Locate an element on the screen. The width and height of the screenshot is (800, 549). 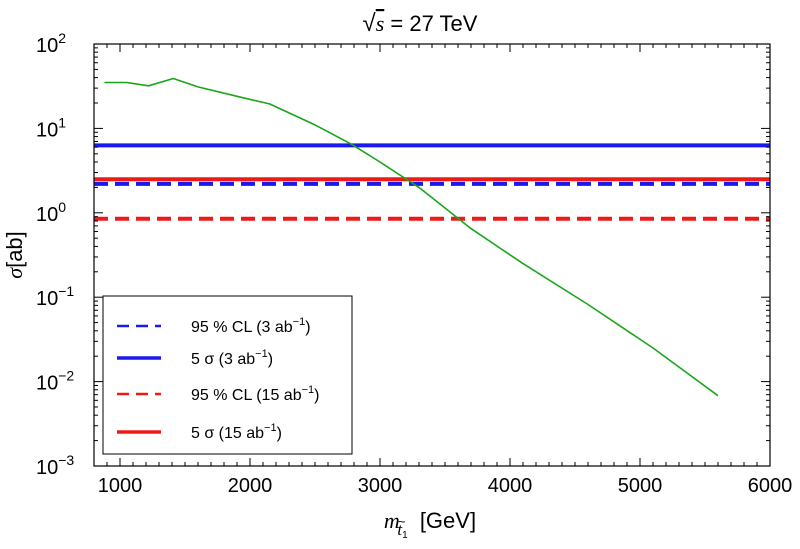
y-tick-label: 10¹ is located at coordinates (51, 127).